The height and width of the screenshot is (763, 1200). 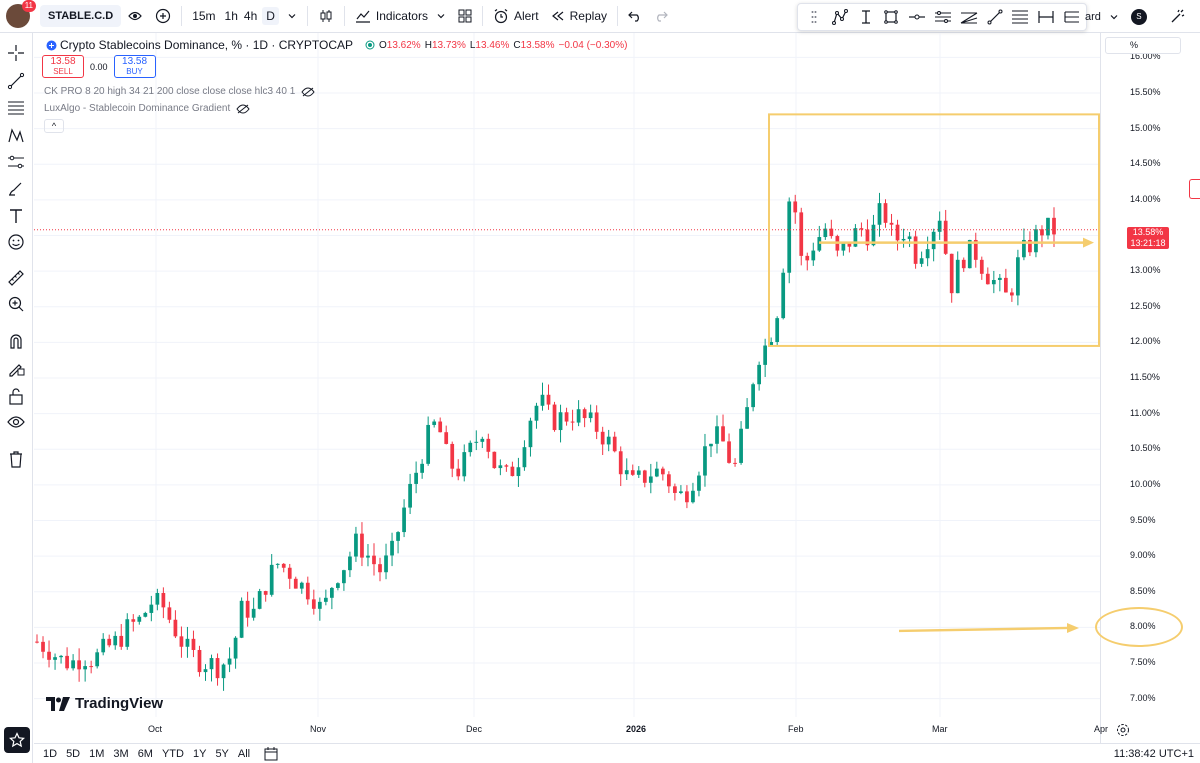 I want to click on timeframe-d-active: D, so click(x=270, y=16).